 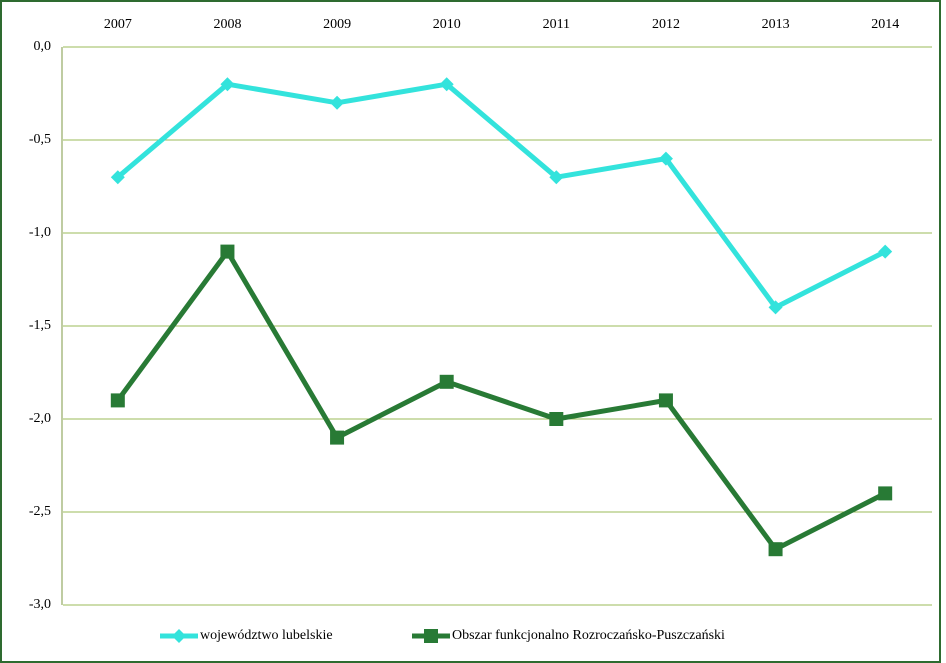 What do you see at coordinates (43, 46) in the screenshot?
I see `y-tick-label: 0,0` at bounding box center [43, 46].